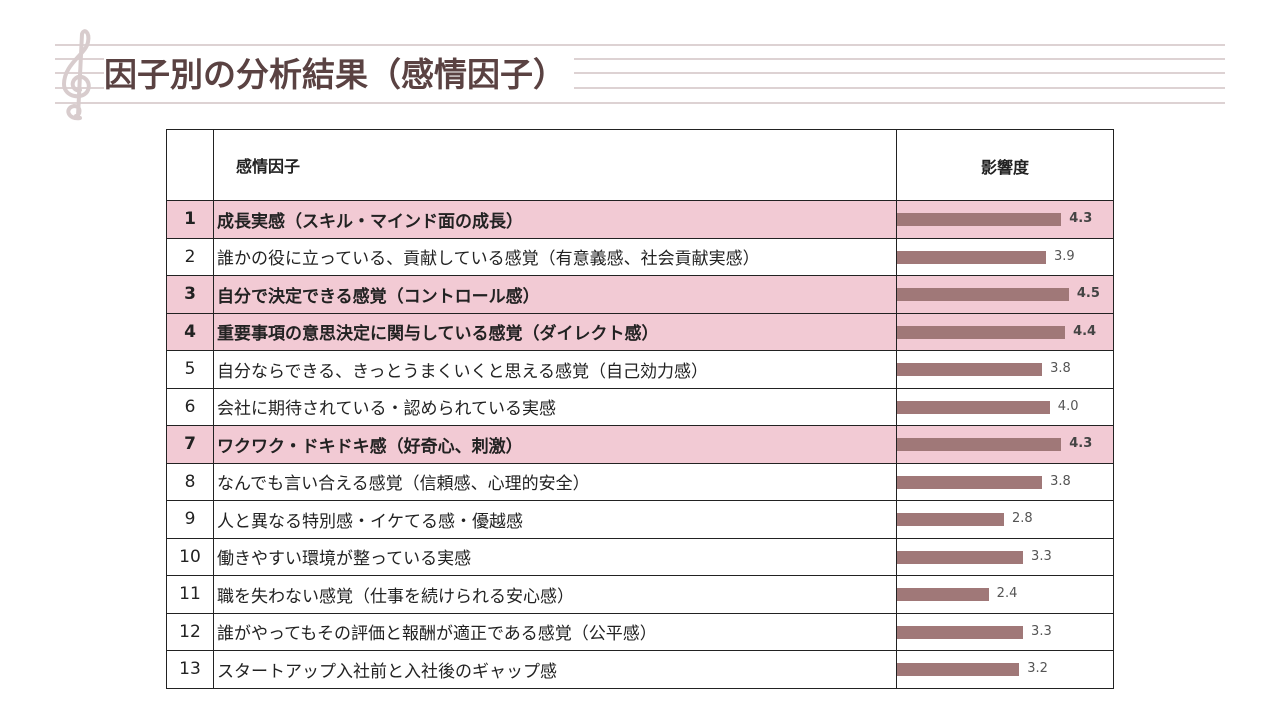 The height and width of the screenshot is (720, 1280). What do you see at coordinates (190, 444) in the screenshot?
I see `row-number: 7` at bounding box center [190, 444].